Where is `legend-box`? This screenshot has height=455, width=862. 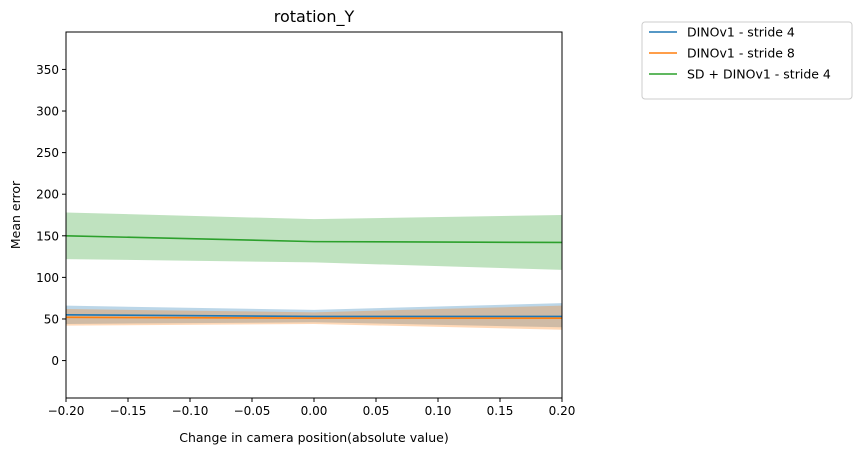 legend-box is located at coordinates (747, 60).